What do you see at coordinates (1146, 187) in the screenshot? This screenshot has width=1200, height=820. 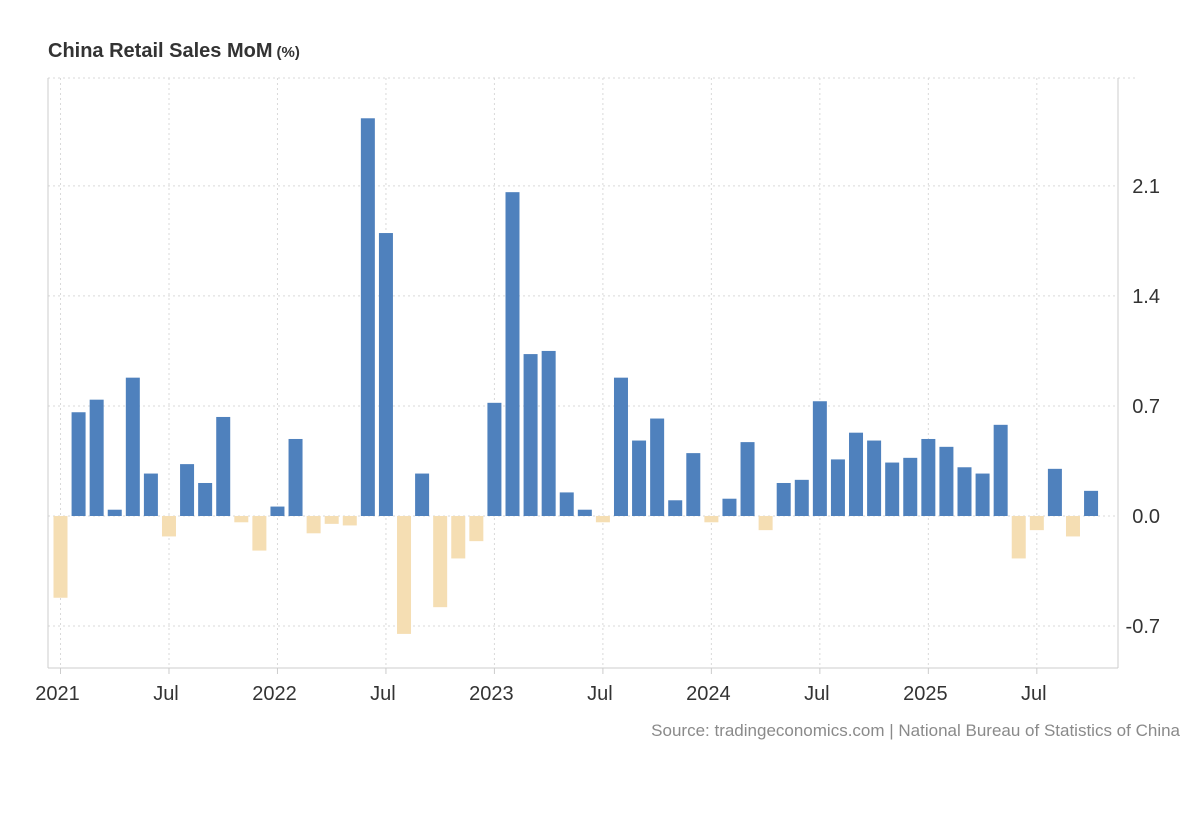 I see `y-tick-label: 2.1` at bounding box center [1146, 187].